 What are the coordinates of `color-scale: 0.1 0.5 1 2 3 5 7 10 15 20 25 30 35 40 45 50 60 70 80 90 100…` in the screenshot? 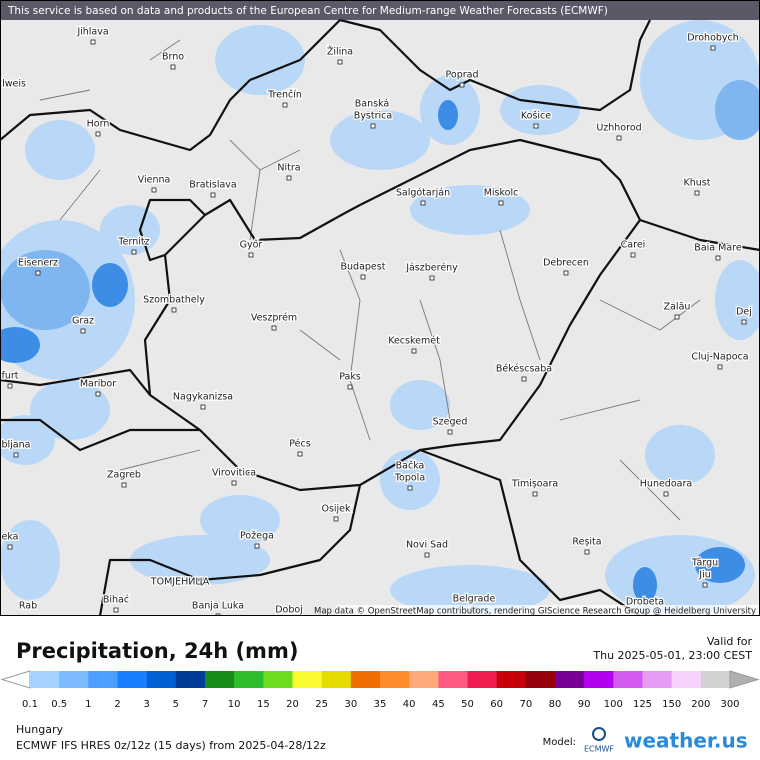 It's located at (380, 690).